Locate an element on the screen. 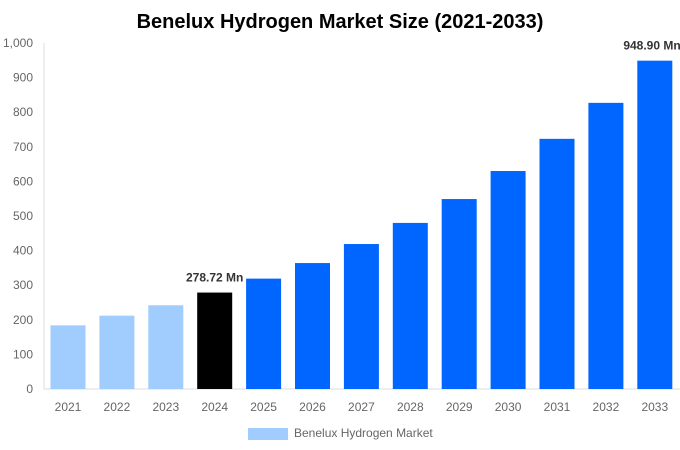  bar-2021 is located at coordinates (68, 357).